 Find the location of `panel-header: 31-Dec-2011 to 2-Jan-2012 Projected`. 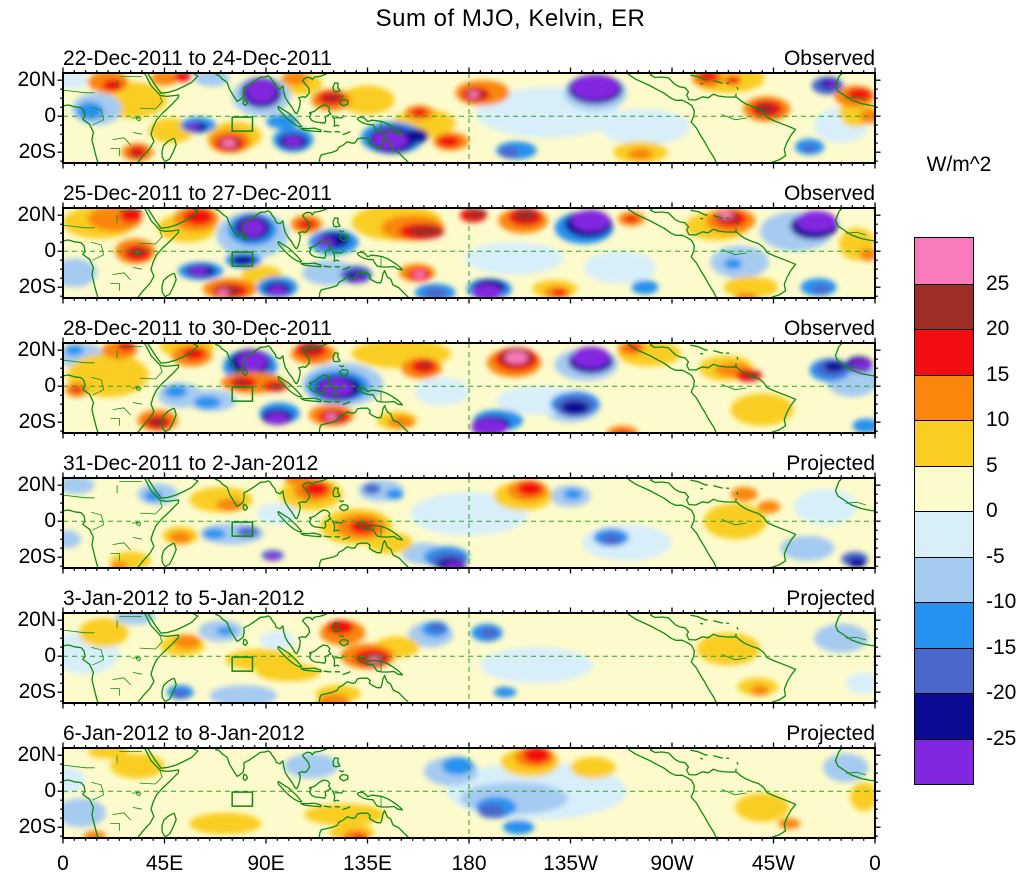

panel-header: 31-Dec-2011 to 2-Jan-2012 Projected is located at coordinates (469, 464).